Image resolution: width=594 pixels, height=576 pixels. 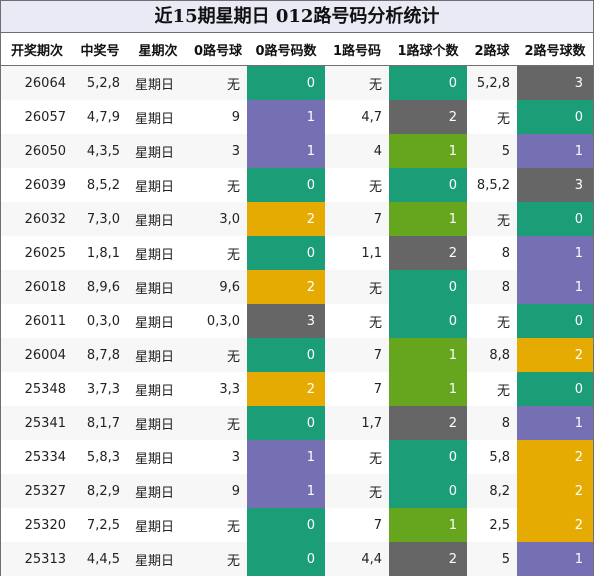 What do you see at coordinates (37, 185) in the screenshot?
I see `issue-cell: 26039` at bounding box center [37, 185].